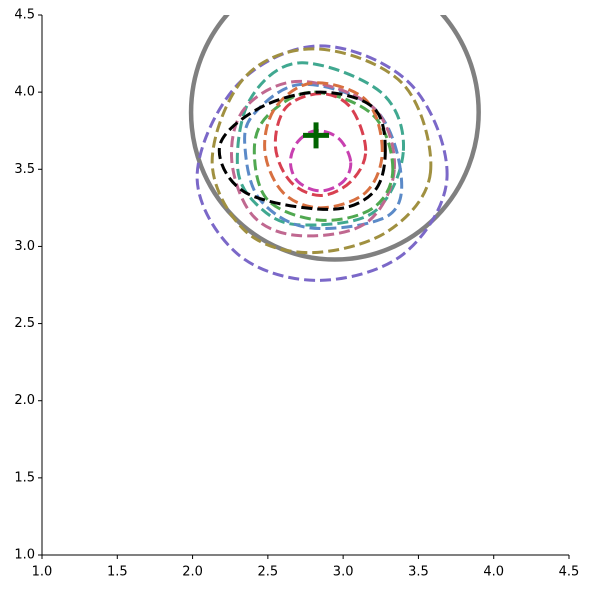 The width and height of the screenshot is (589, 589). I want to click on y-tick-label: 1.0, so click(24, 555).